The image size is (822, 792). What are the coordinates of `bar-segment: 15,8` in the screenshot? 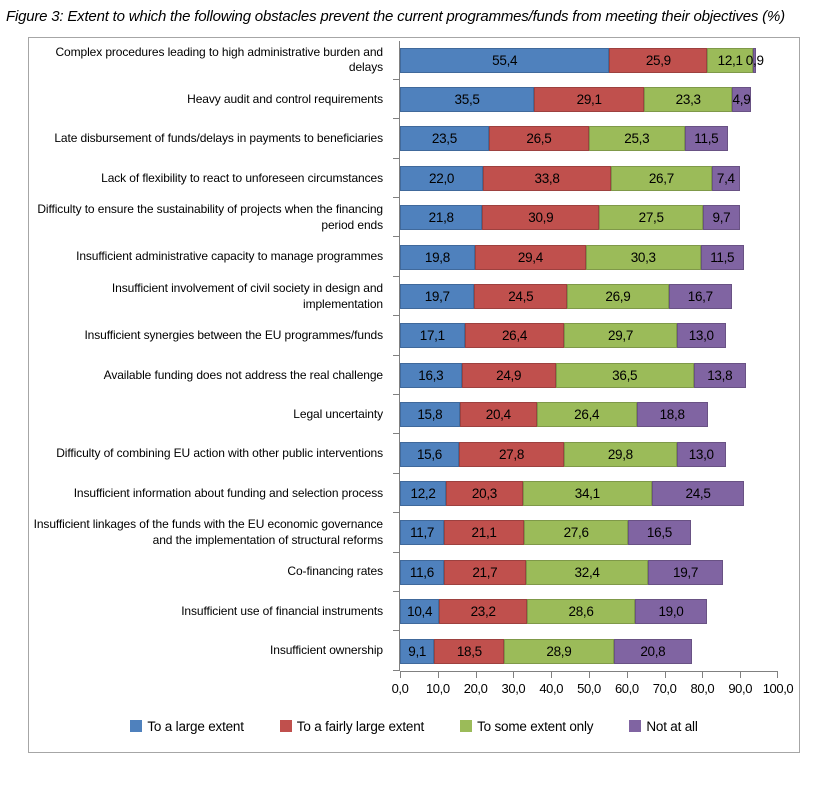 It's located at (430, 415).